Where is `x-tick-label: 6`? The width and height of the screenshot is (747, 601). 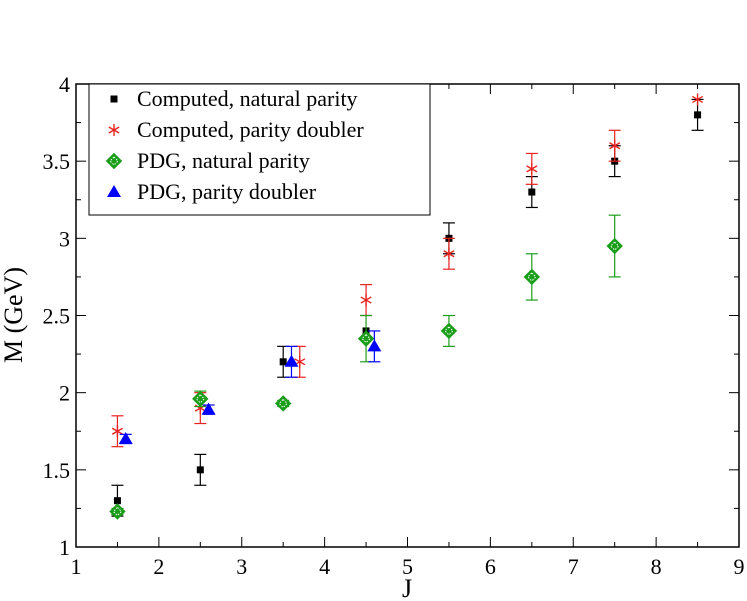
x-tick-label: 6 is located at coordinates (490, 566).